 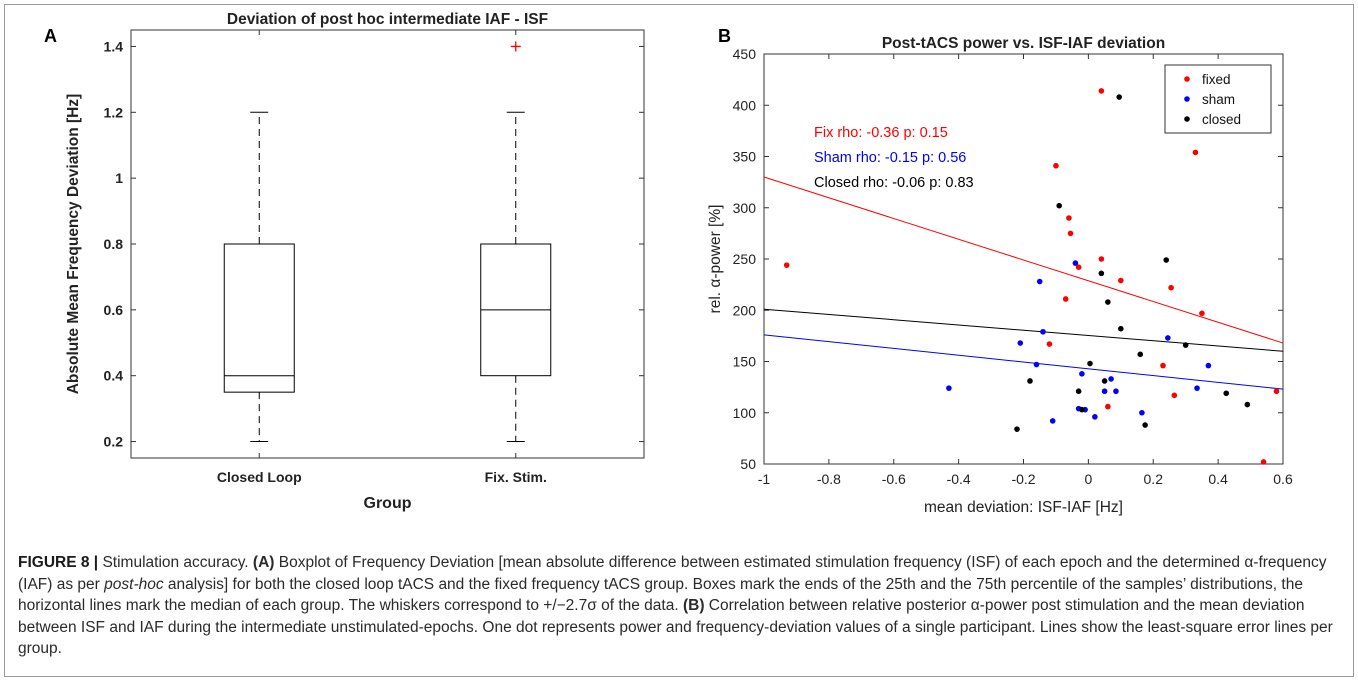 I want to click on x-tick-label: -0.2, so click(x=1023, y=479).